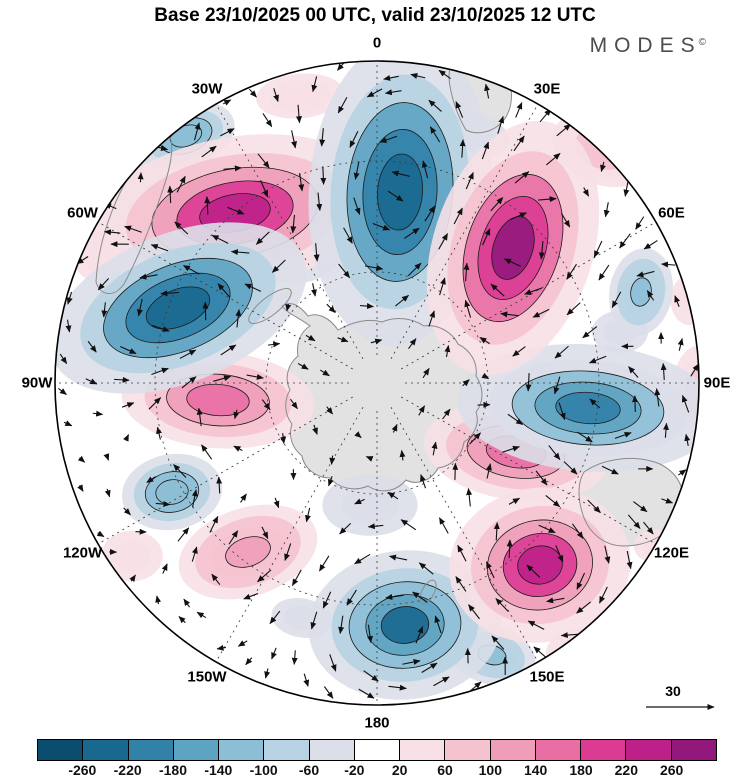 The image size is (750, 783). Describe the element at coordinates (377, 43) in the screenshot. I see `longitude-label: 0` at that location.